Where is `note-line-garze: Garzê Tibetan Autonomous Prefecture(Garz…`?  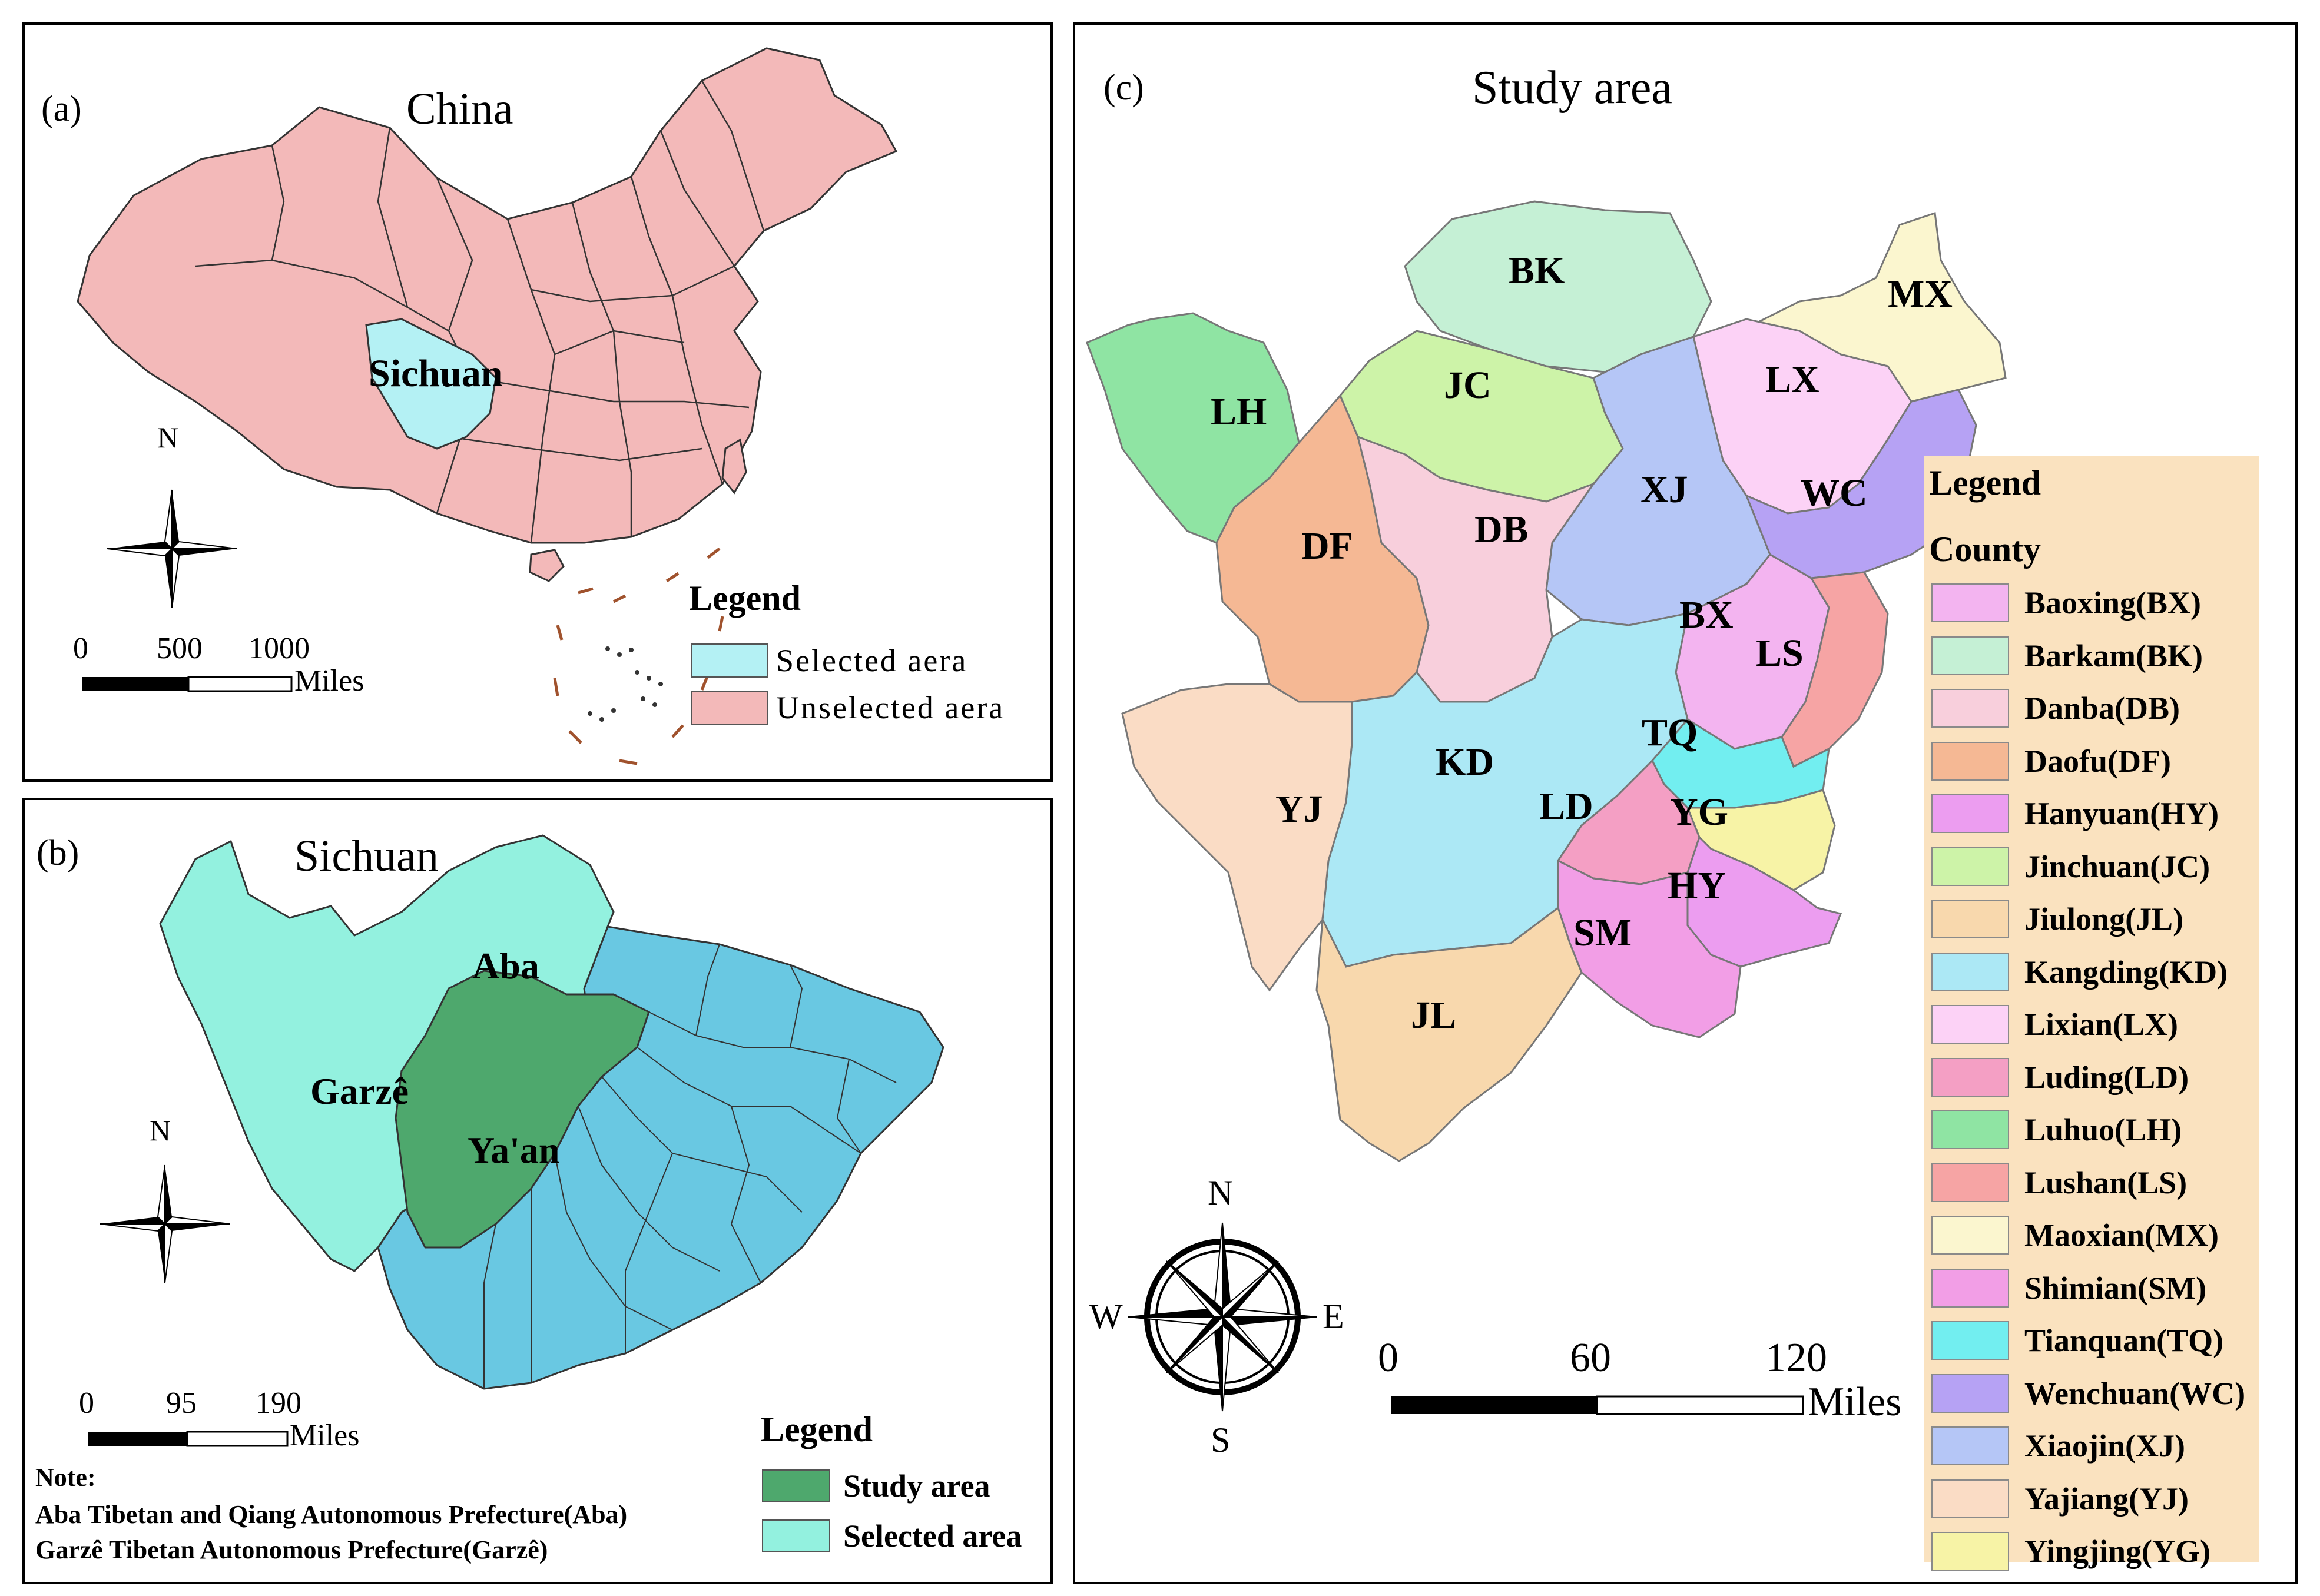 note-line-garze: Garzê Tibetan Autonomous Prefecture(Garz… is located at coordinates (291, 1549).